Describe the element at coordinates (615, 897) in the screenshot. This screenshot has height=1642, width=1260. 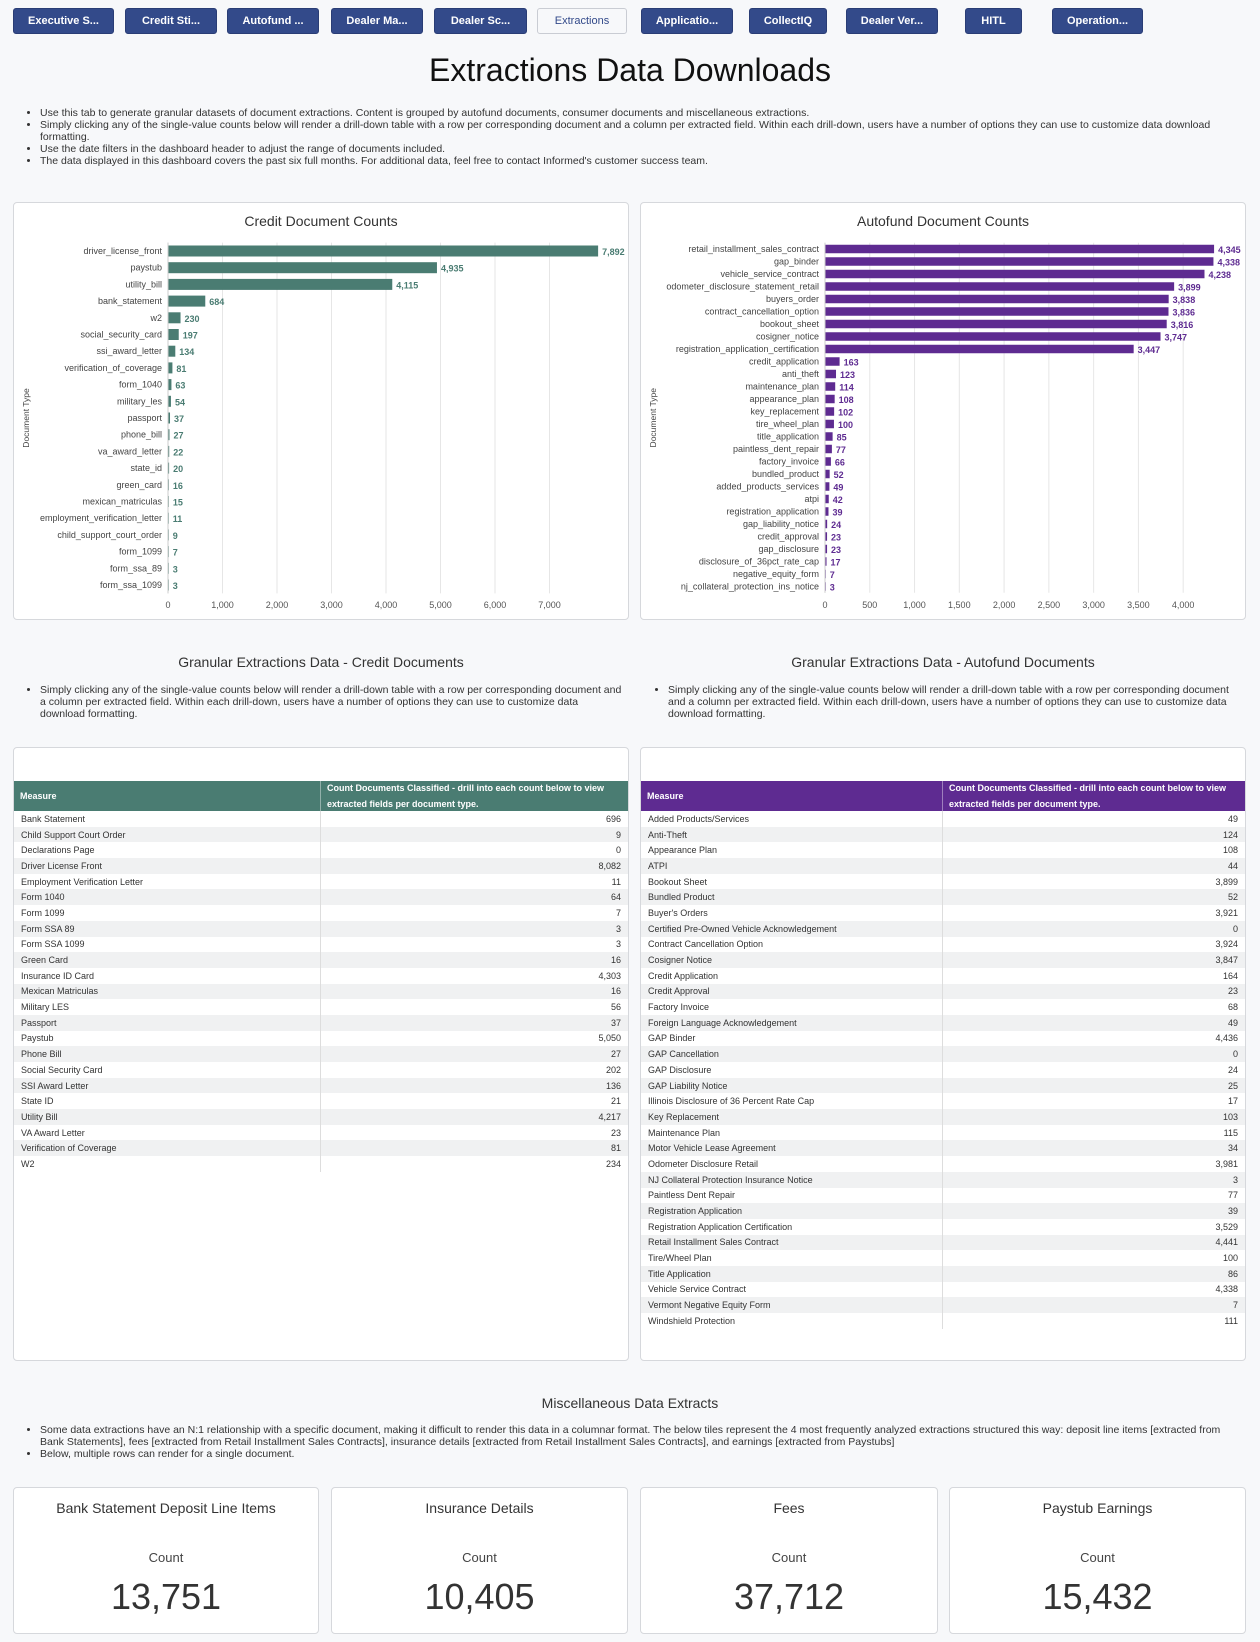
I see `count-cell: 64` at that location.